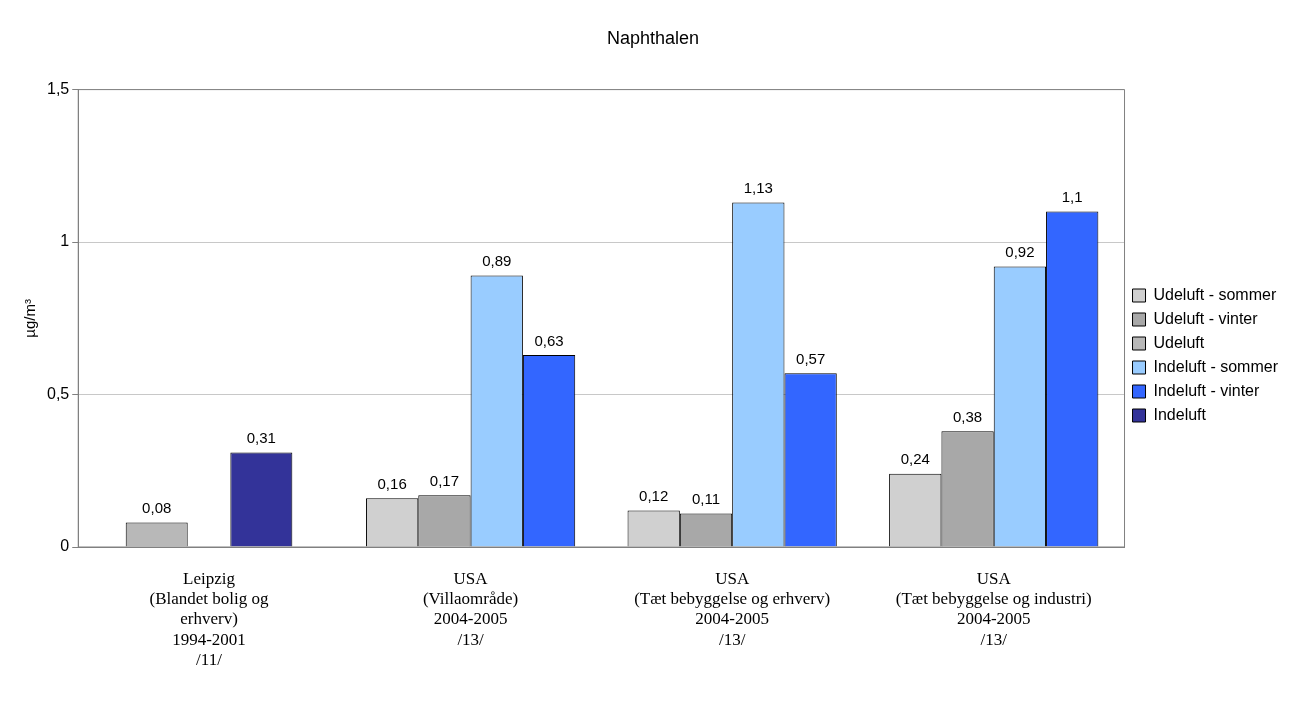 The width and height of the screenshot is (1307, 713). I want to click on x-tick-label: USA (Villaområde) 2004-2005 /13/, so click(470, 608).